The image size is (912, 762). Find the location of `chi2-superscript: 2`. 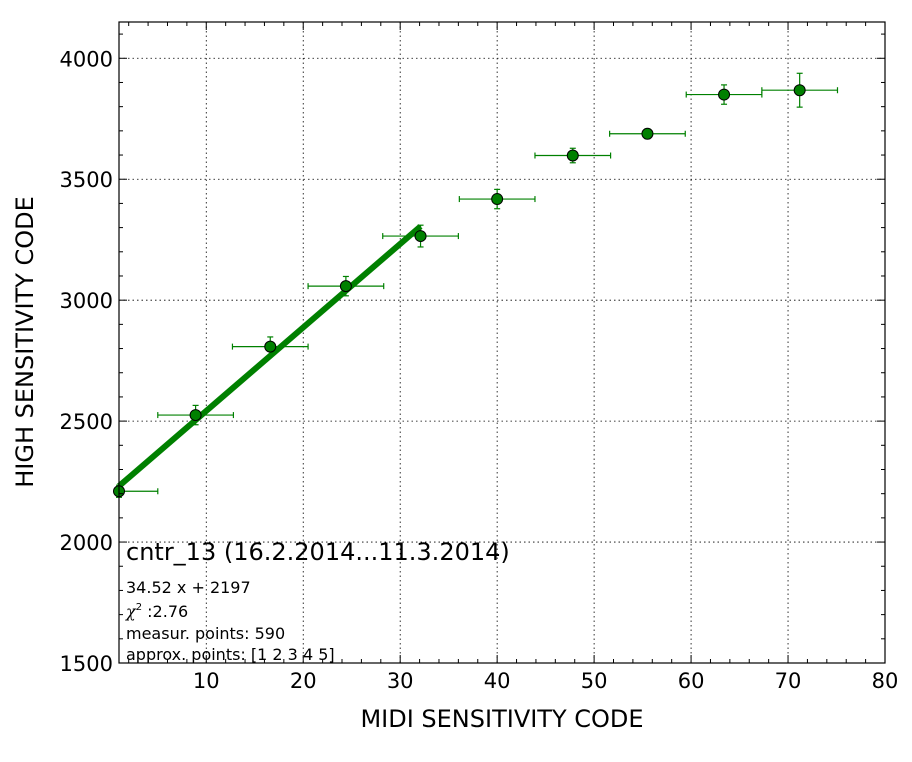

chi2-superscript: 2 is located at coordinates (139, 607).